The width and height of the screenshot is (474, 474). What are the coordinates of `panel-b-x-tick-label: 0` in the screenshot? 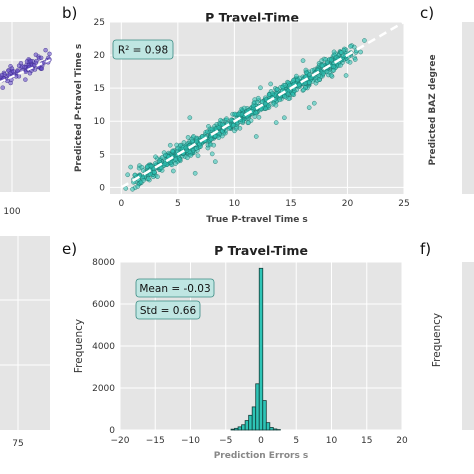 It's located at (121, 204).